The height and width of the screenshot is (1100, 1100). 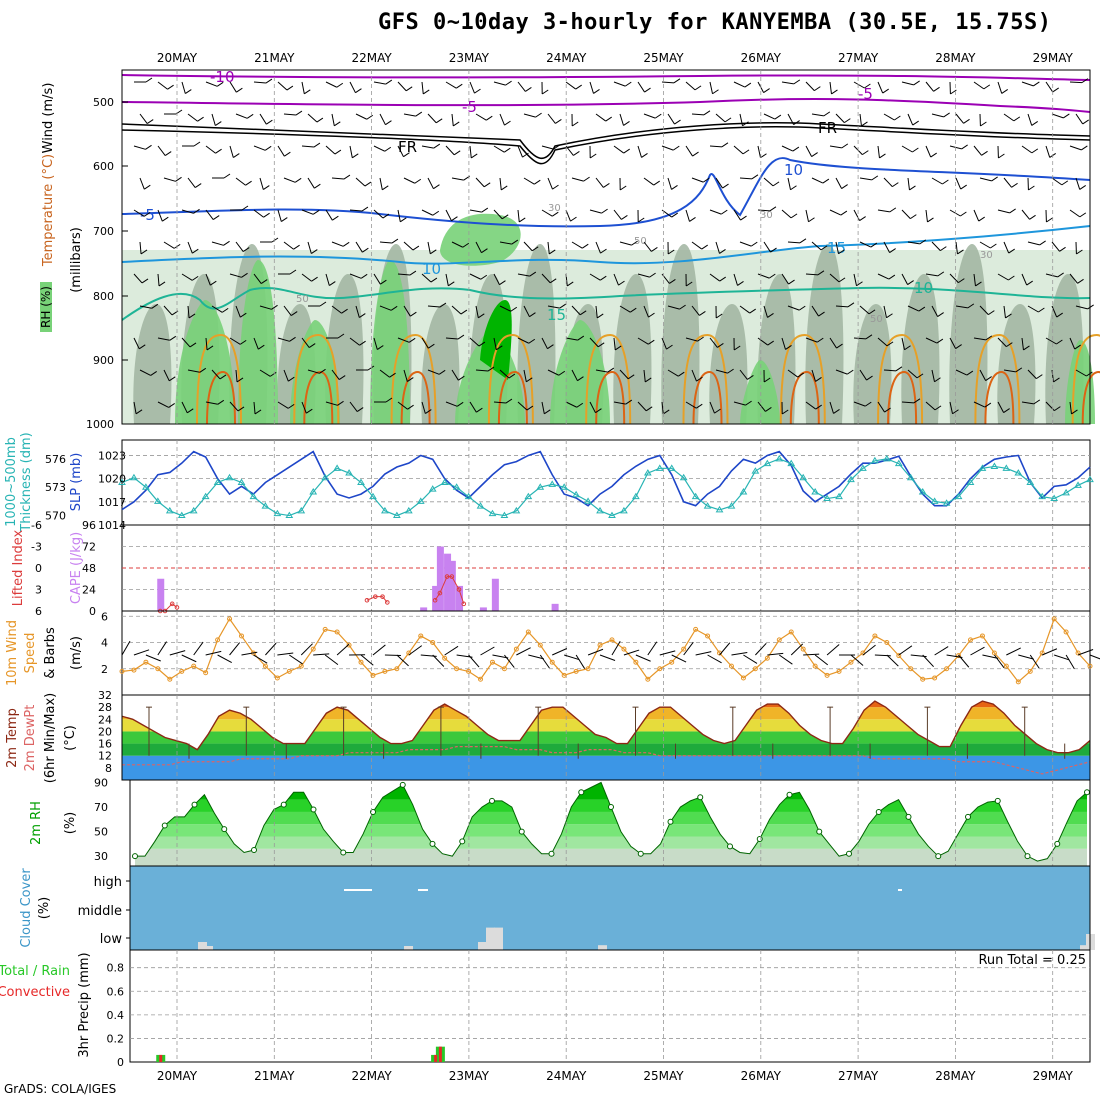 I want to click on contour-label: 10, so click(x=431, y=269).